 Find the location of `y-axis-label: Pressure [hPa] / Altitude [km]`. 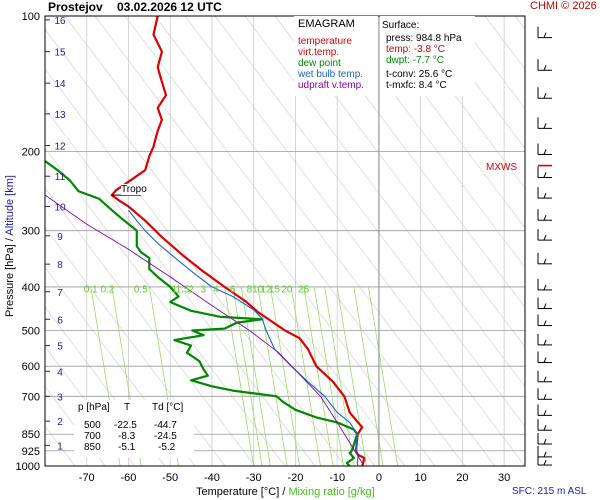

y-axis-label: Pressure [hPa] / Altitude [km] is located at coordinates (10, 246).